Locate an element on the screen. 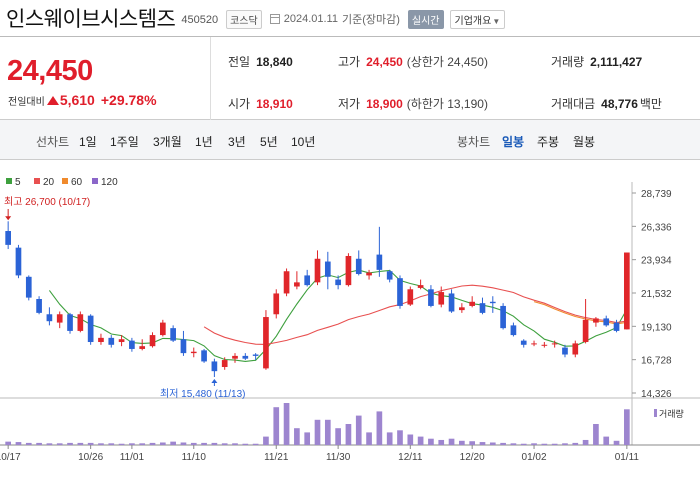 The width and height of the screenshot is (700, 480). stat-open-label: 시가 is located at coordinates (239, 104).